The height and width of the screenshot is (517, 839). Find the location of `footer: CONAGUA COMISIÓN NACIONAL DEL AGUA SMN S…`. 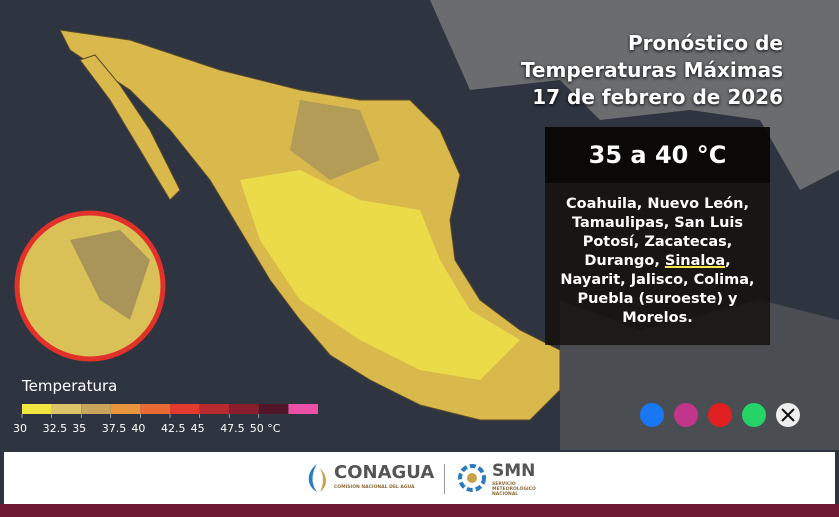

footer: CONAGUA COMISIÓN NACIONAL DEL AGUA SMN S… is located at coordinates (419, 478).